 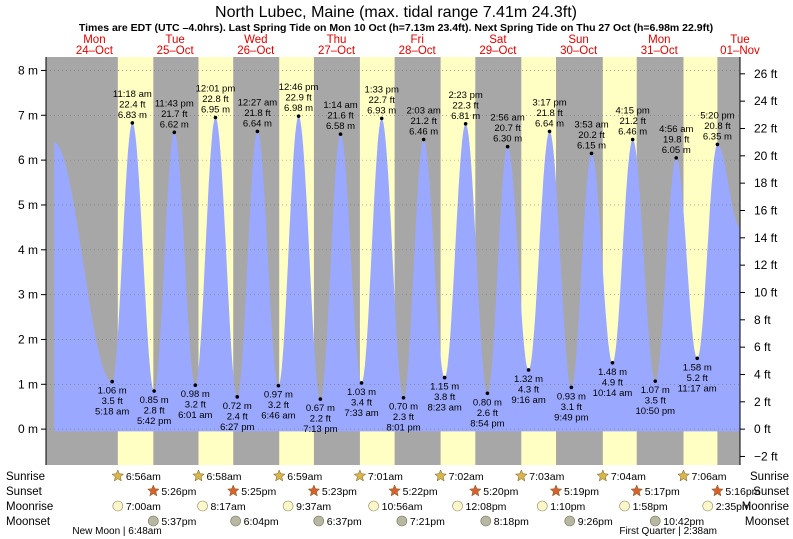 What do you see at coordinates (487, 402) in the screenshot?
I see `low-tide-m: 0.80 m` at bounding box center [487, 402].